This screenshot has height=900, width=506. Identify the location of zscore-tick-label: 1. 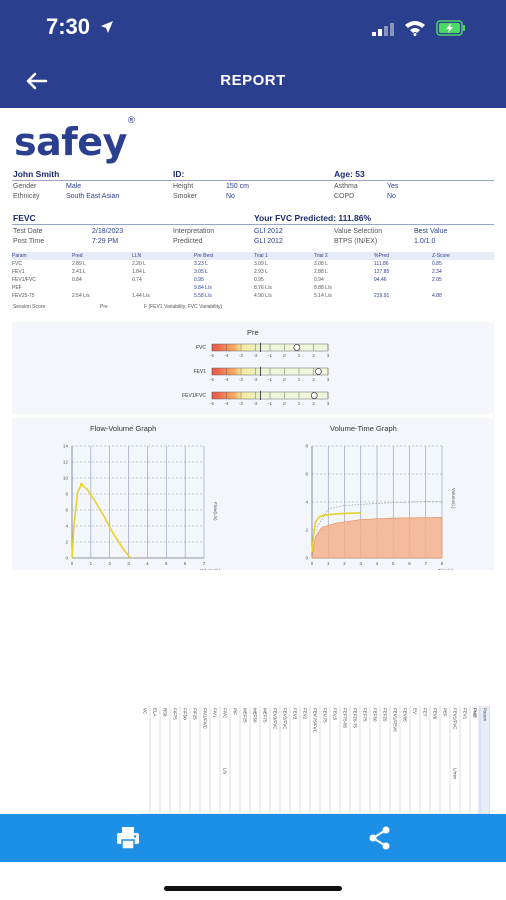
(299, 355).